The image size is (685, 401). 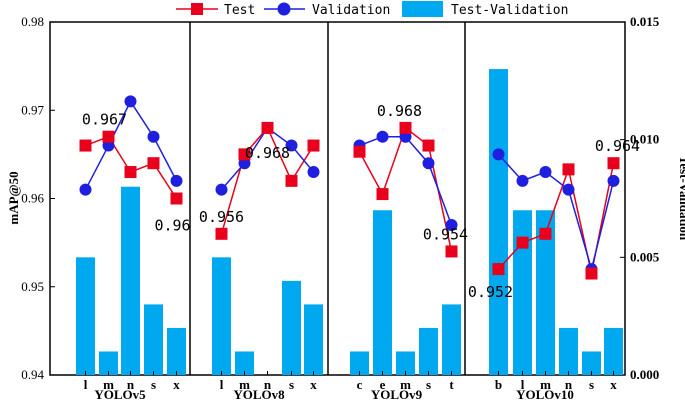 What do you see at coordinates (644, 374) in the screenshot?
I see `y2-tick-label: 0.000` at bounding box center [644, 374].